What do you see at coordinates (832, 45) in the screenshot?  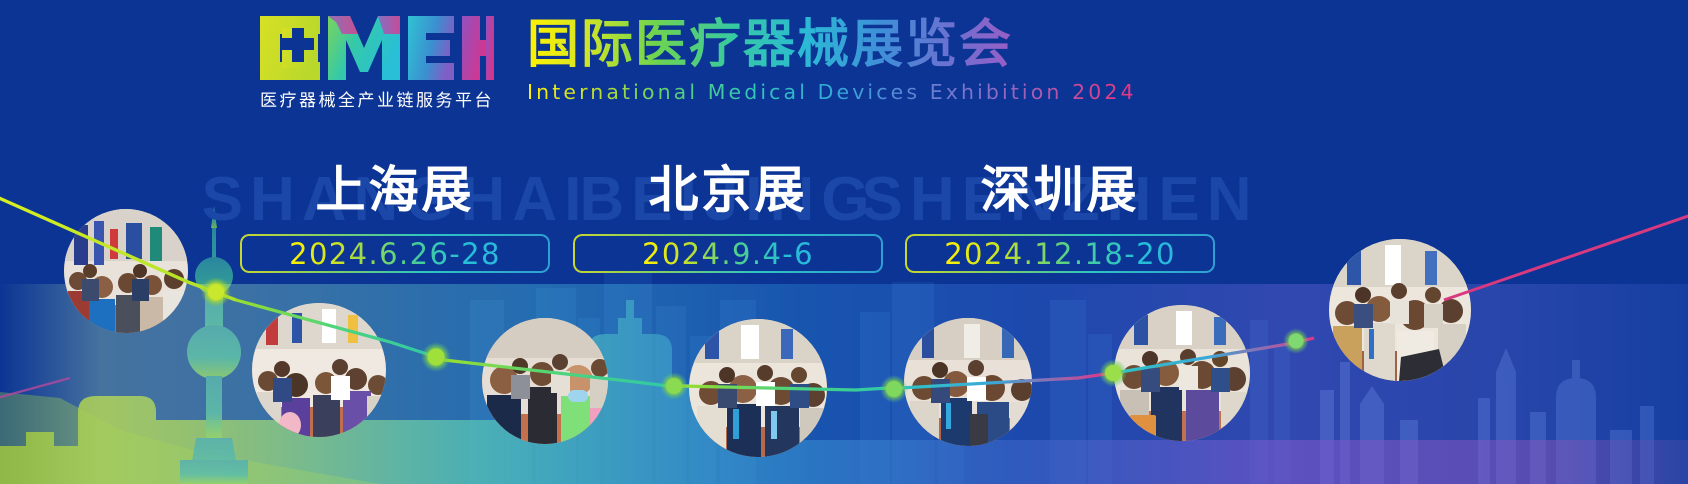 I see `exhibition-title-chinese: 国际医疗器械展览会` at bounding box center [832, 45].